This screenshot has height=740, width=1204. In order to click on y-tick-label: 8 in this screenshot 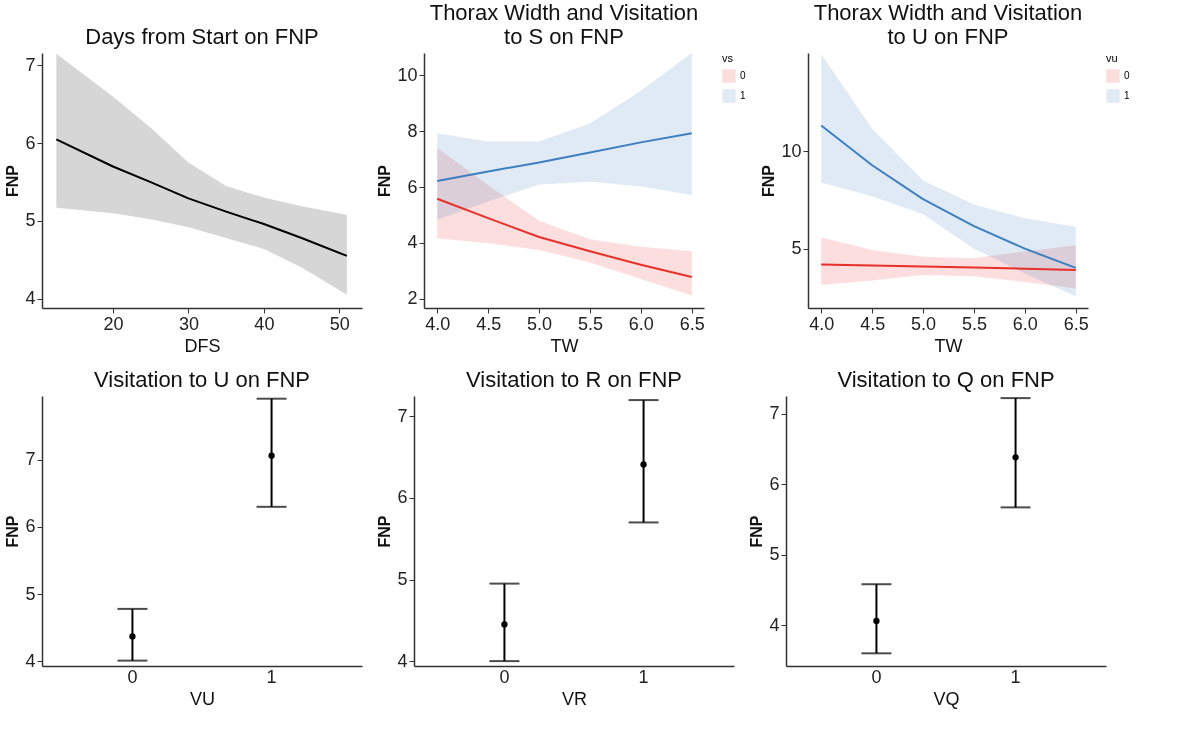, I will do `click(412, 130)`.